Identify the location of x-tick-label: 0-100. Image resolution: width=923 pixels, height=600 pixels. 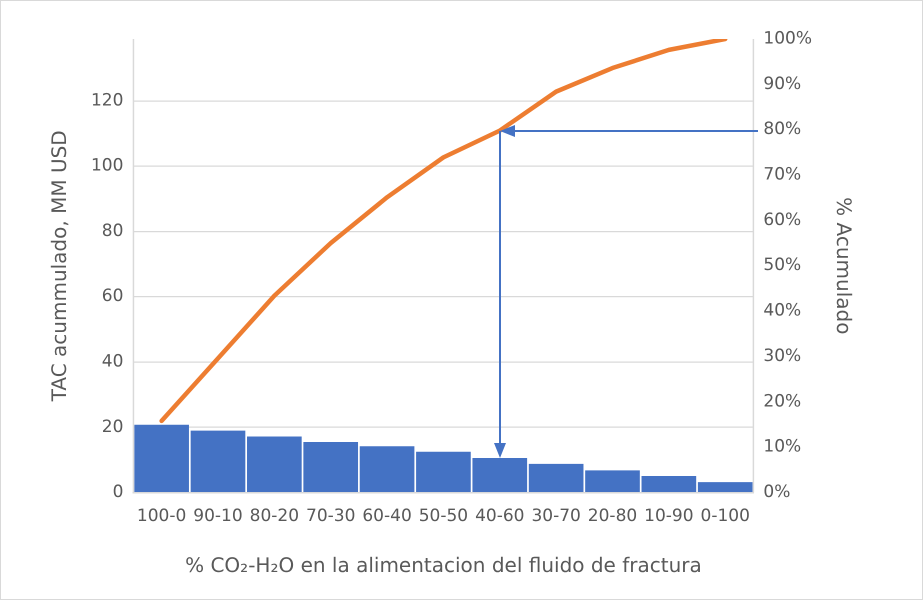
(725, 516).